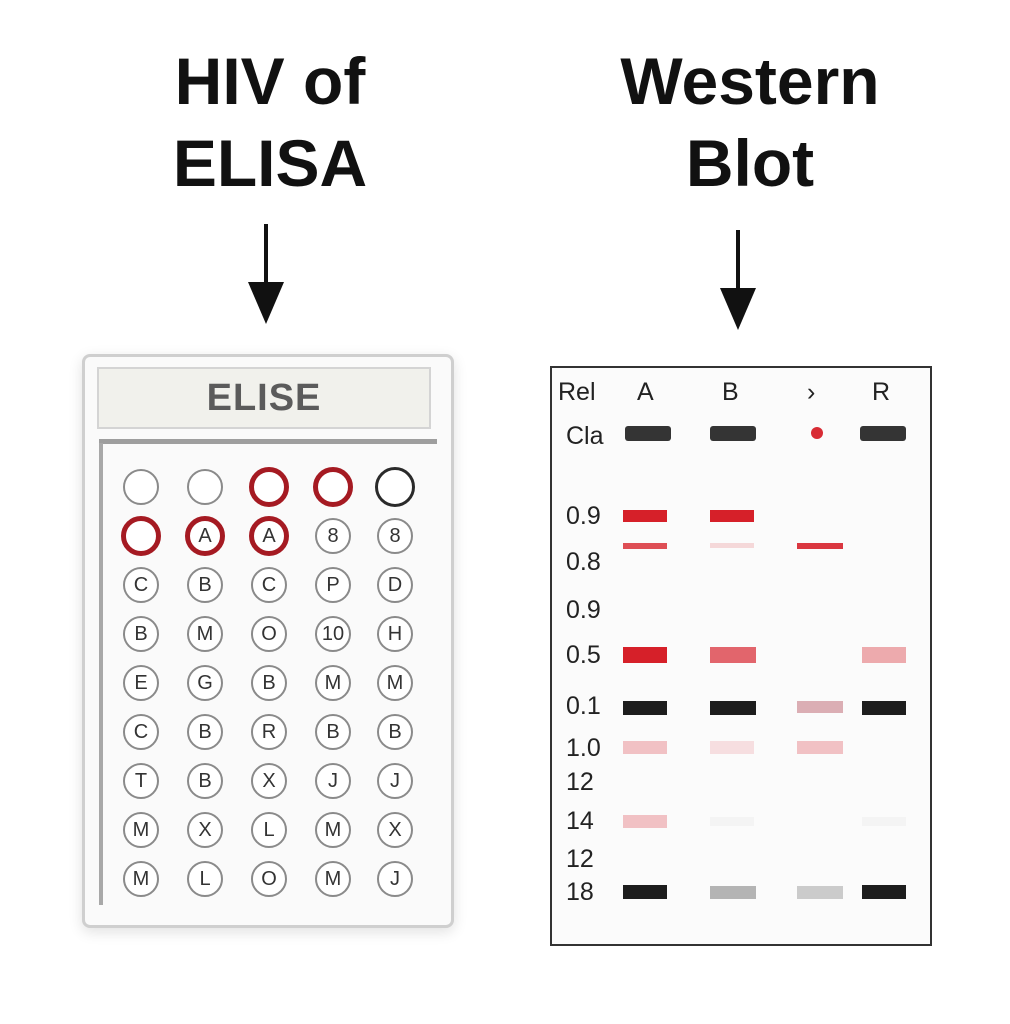  I want to click on elisa-well: P, so click(333, 585).